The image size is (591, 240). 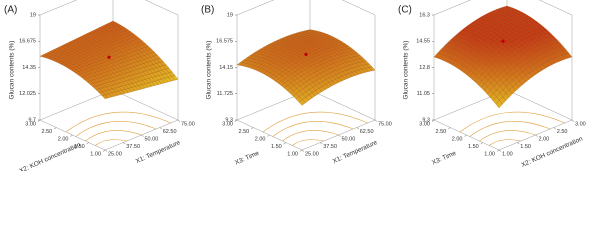 I want to click on y-tick-label: 62.50, so click(x=367, y=132).